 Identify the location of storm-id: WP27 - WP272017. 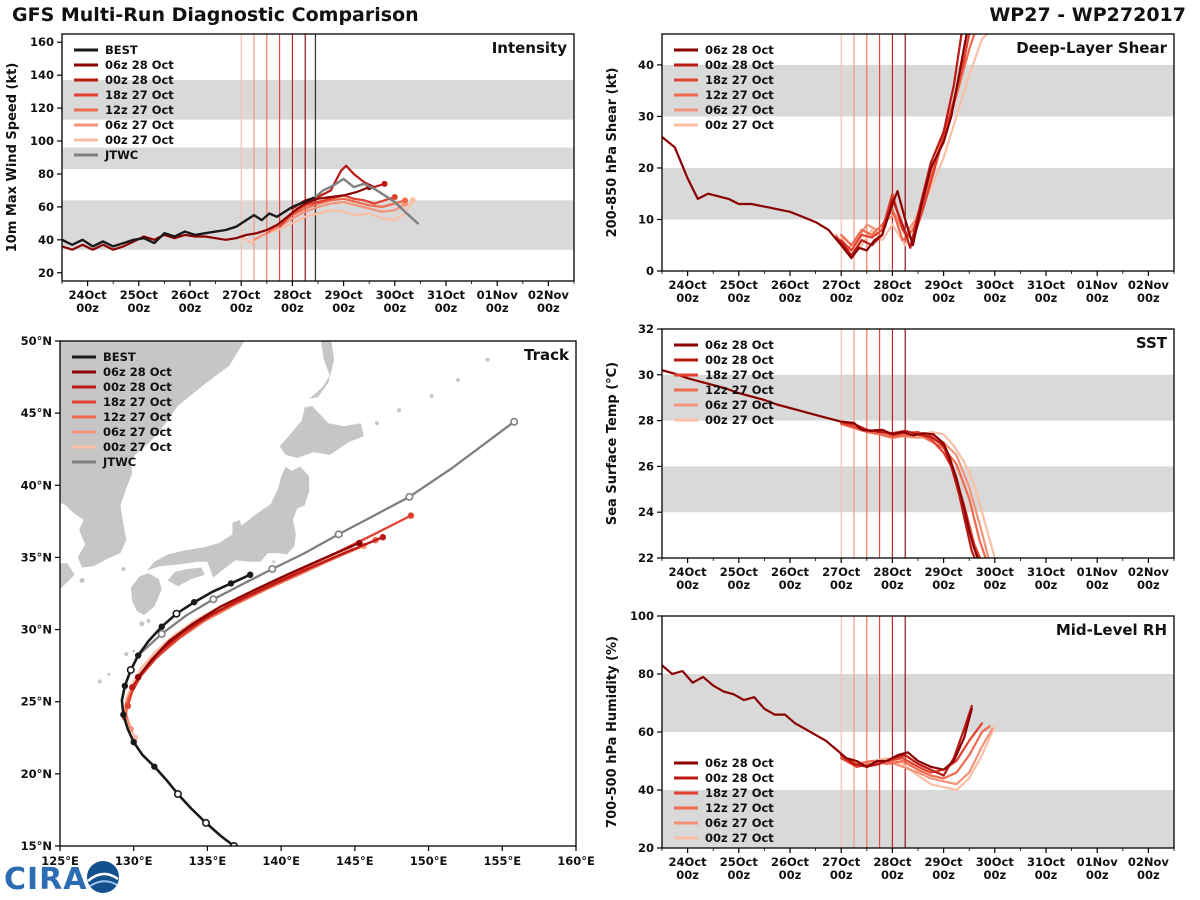
(1087, 15).